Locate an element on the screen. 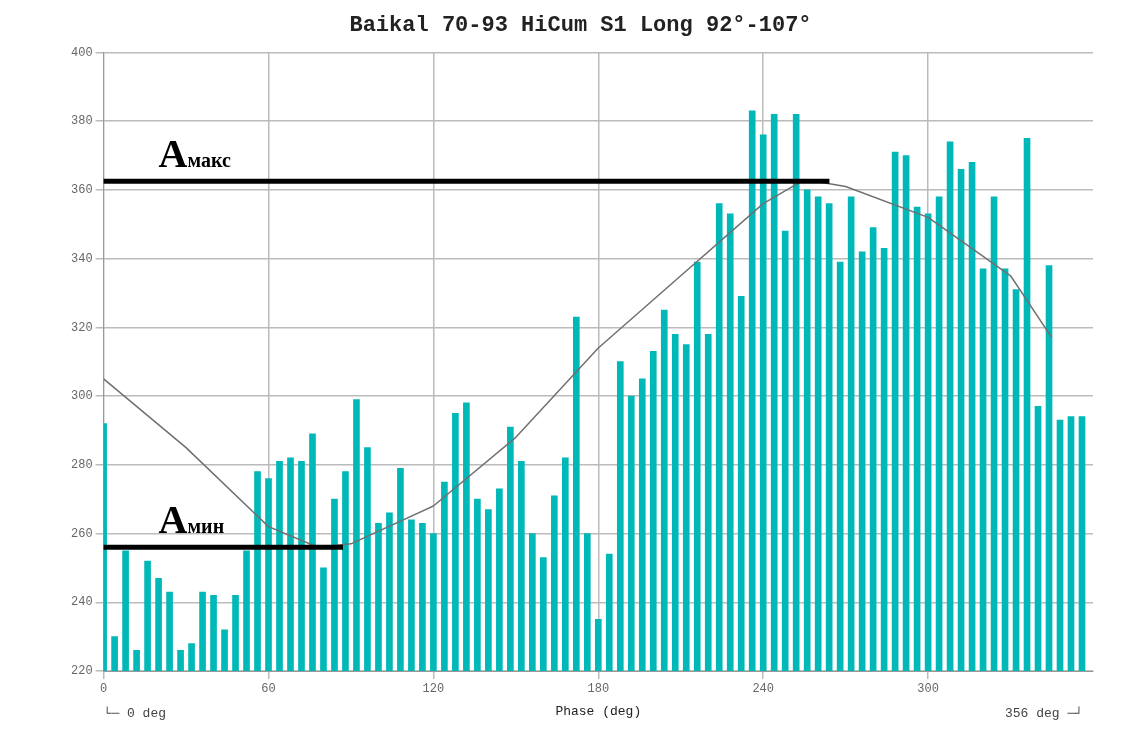 The width and height of the screenshot is (1137, 733). y-tick-label: 280 is located at coordinates (81, 464).